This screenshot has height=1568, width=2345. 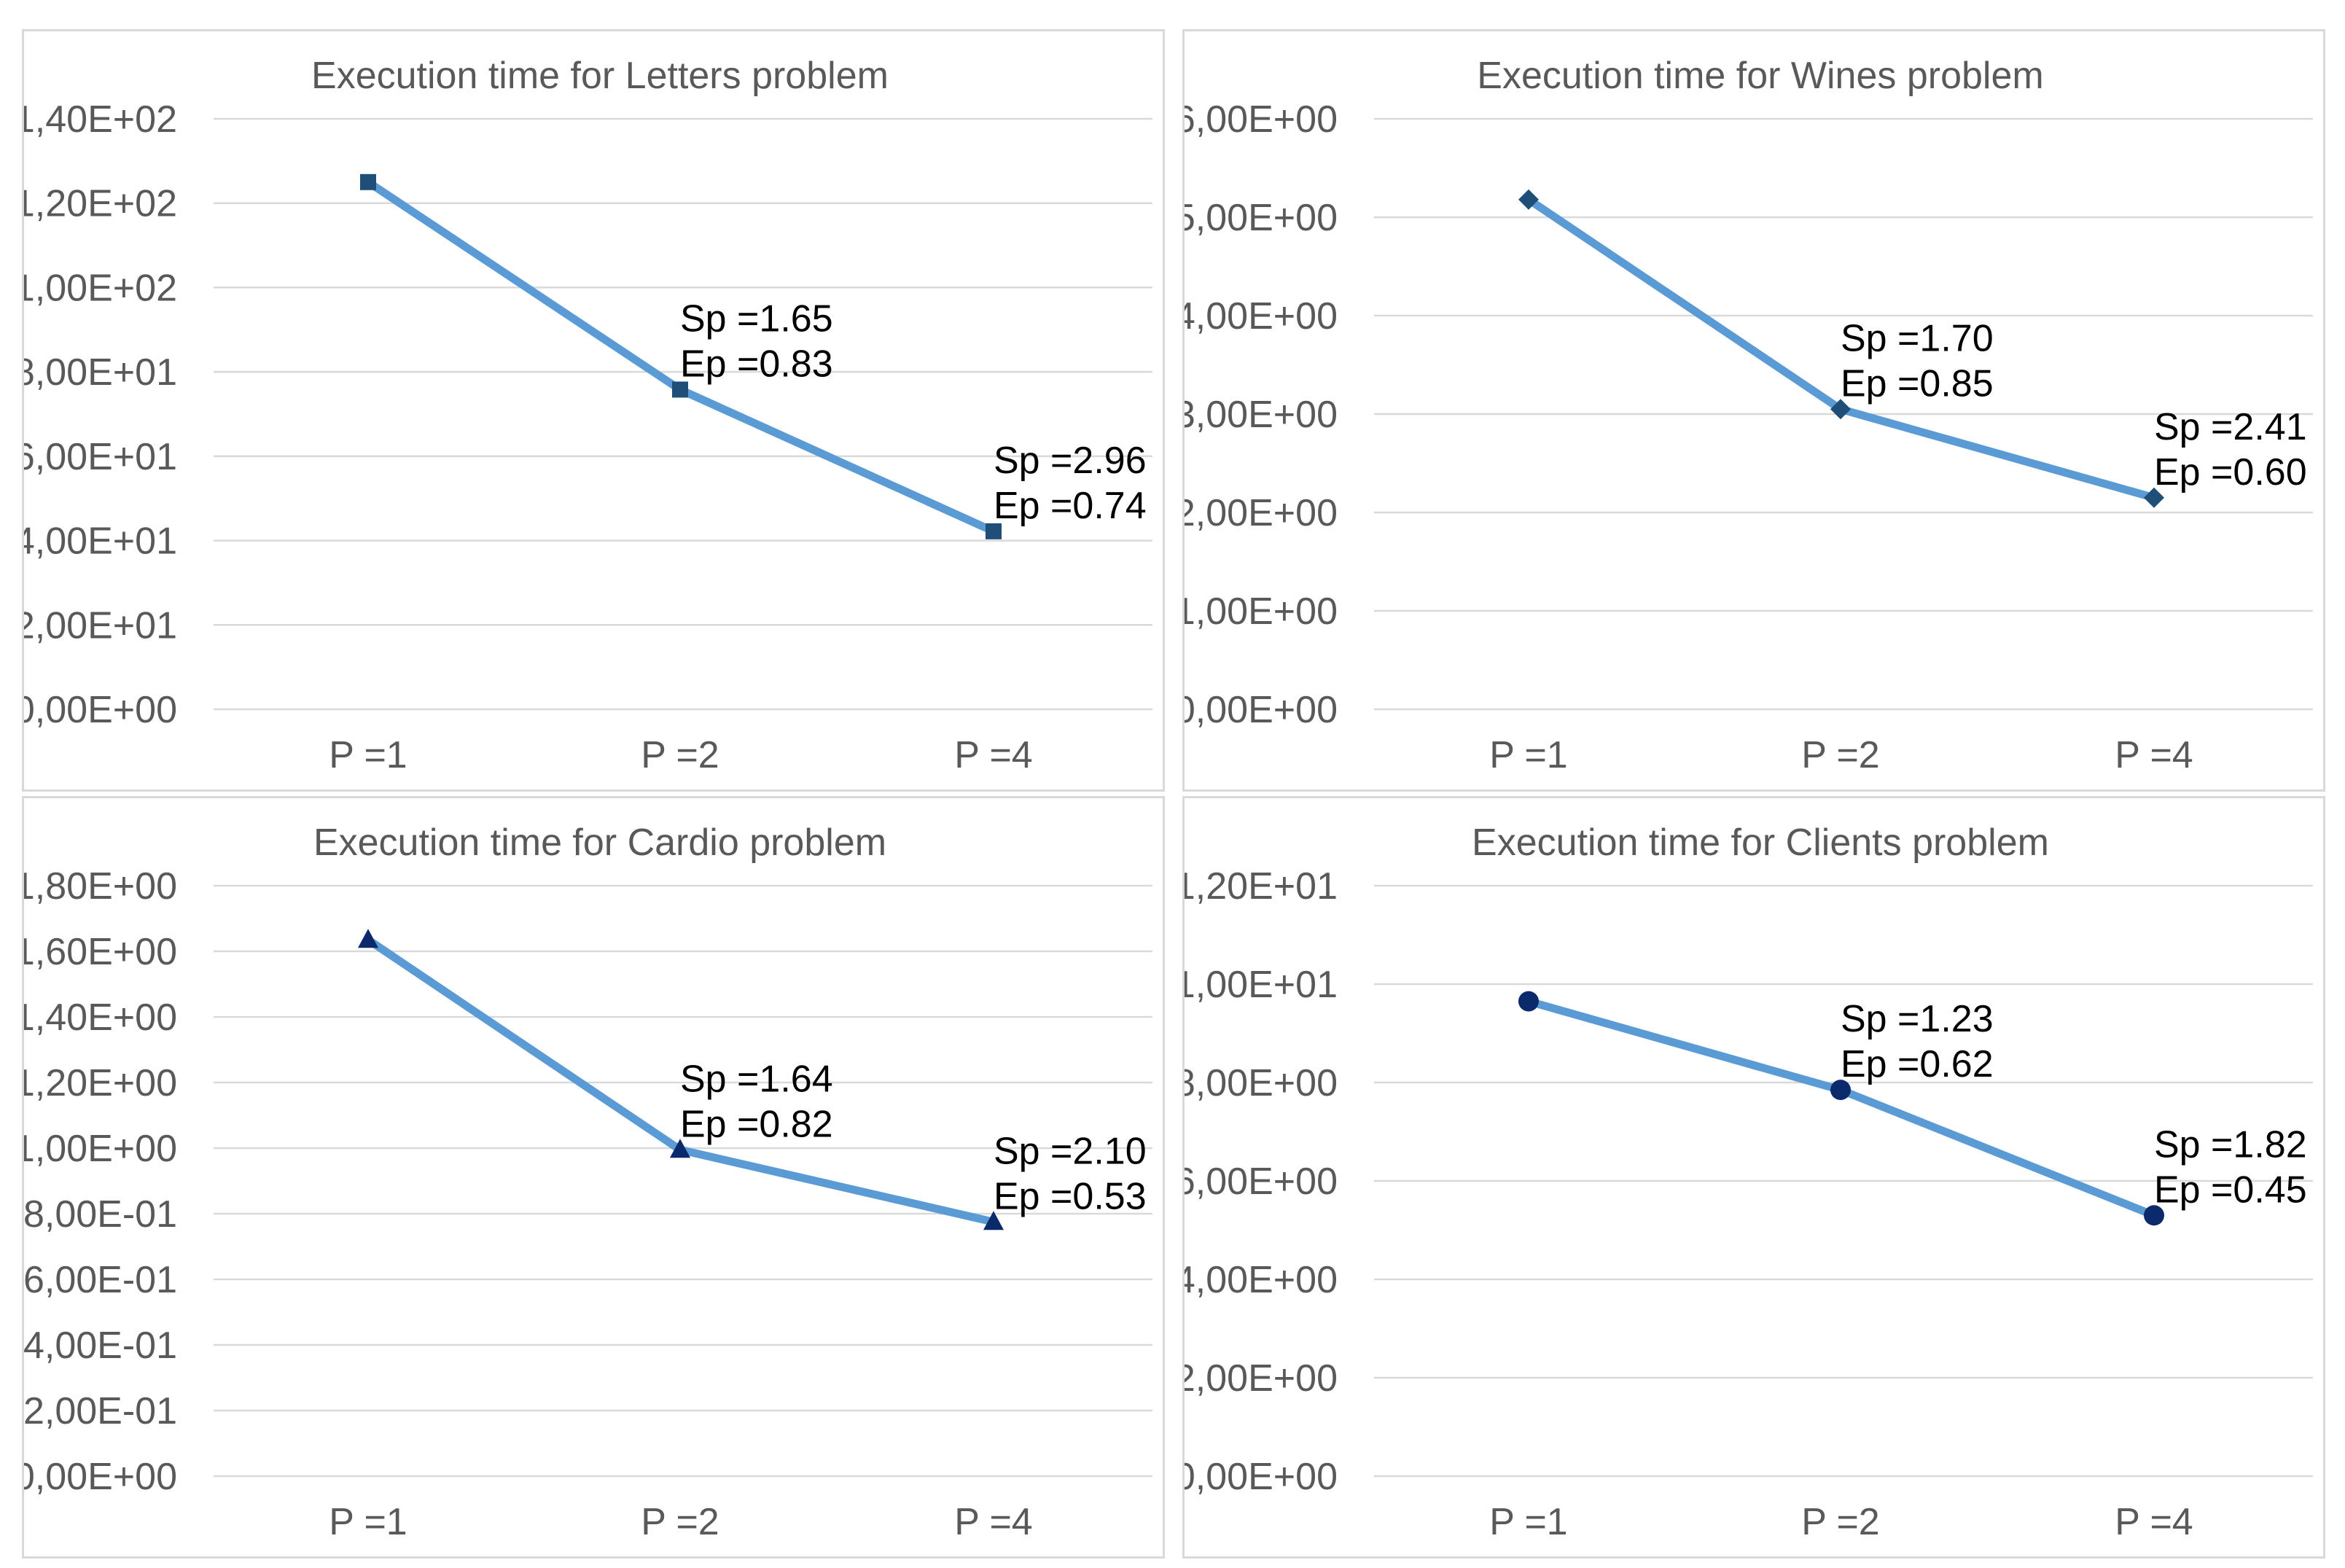 What do you see at coordinates (1070, 1196) in the screenshot?
I see `efficiency-label: Ep =0.53` at bounding box center [1070, 1196].